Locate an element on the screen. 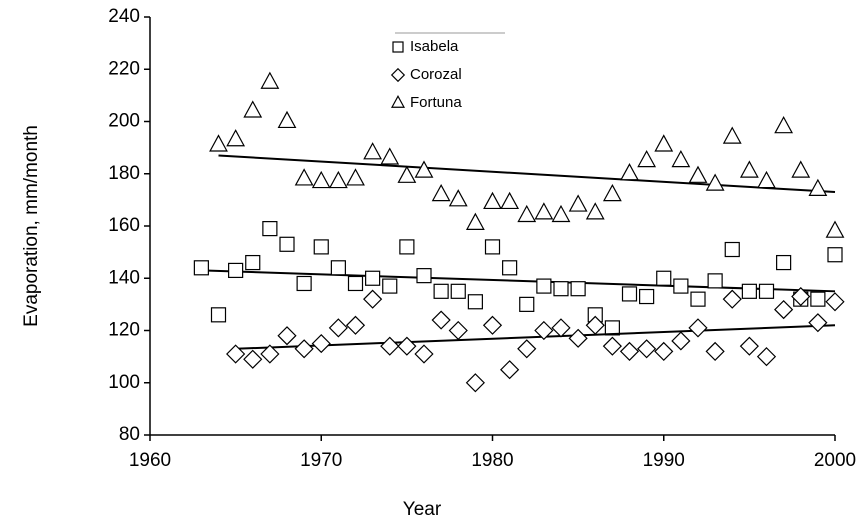  legend is located at coordinates (450, 80).